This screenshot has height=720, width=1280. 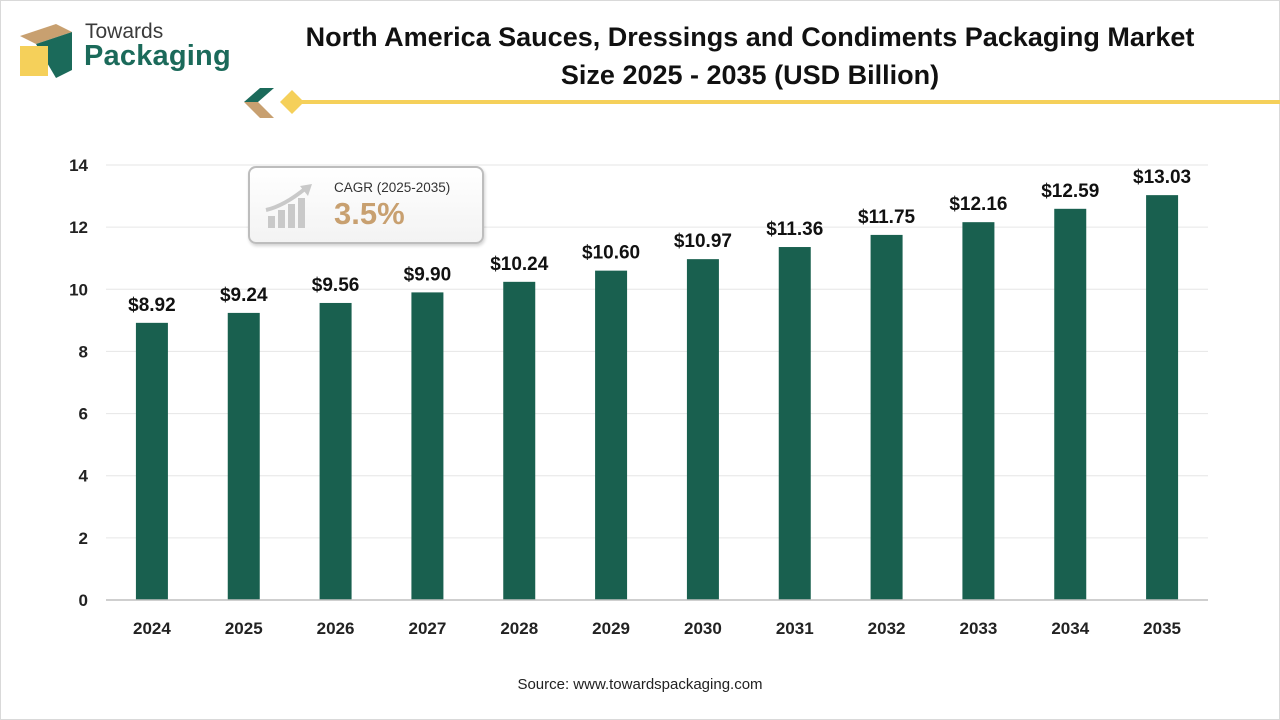 I want to click on y-tick-label: 6, so click(x=83, y=414).